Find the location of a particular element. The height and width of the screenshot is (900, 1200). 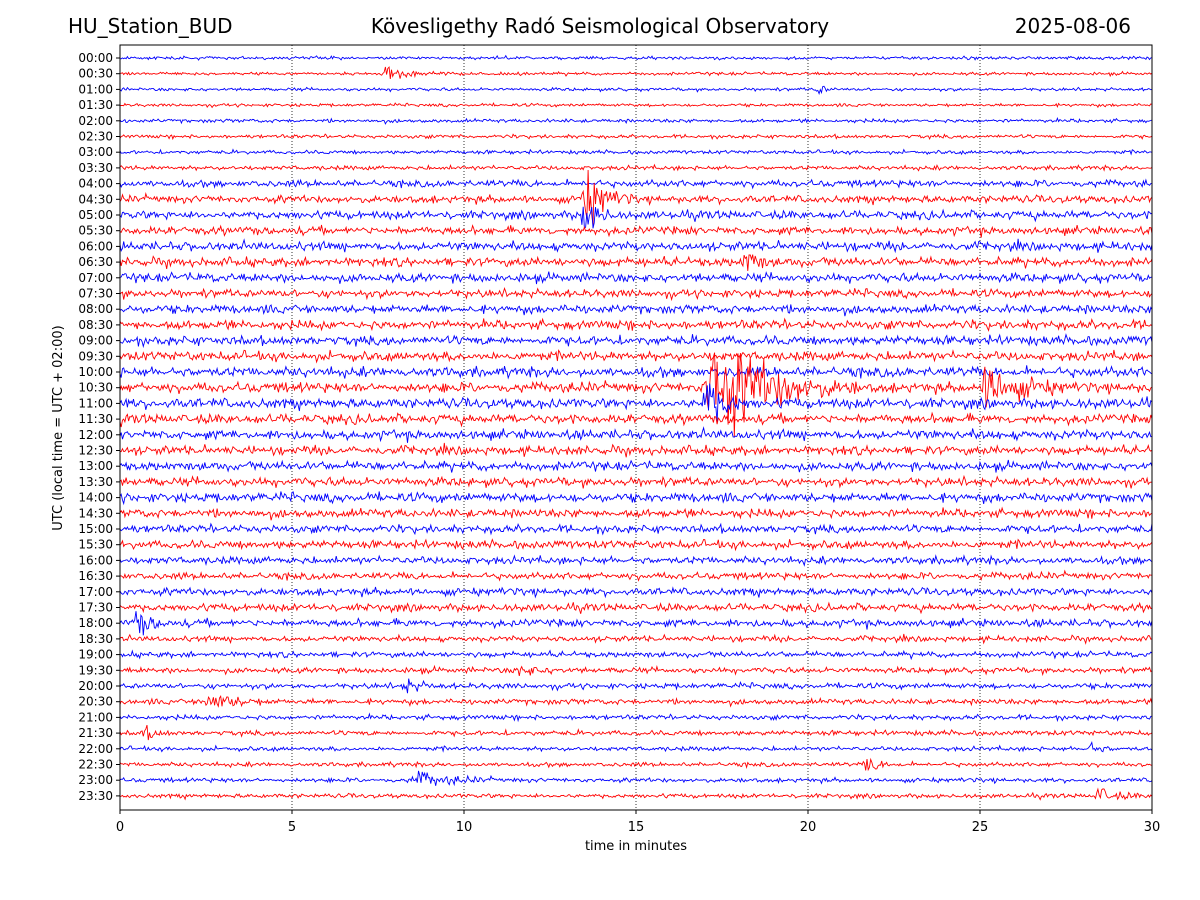

y-tick-label: 20:30 is located at coordinates (95, 702).